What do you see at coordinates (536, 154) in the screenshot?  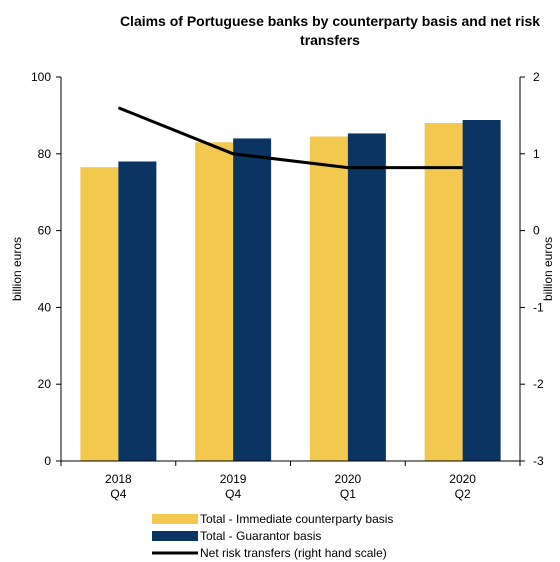 I see `y2-tick-label: 1` at bounding box center [536, 154].